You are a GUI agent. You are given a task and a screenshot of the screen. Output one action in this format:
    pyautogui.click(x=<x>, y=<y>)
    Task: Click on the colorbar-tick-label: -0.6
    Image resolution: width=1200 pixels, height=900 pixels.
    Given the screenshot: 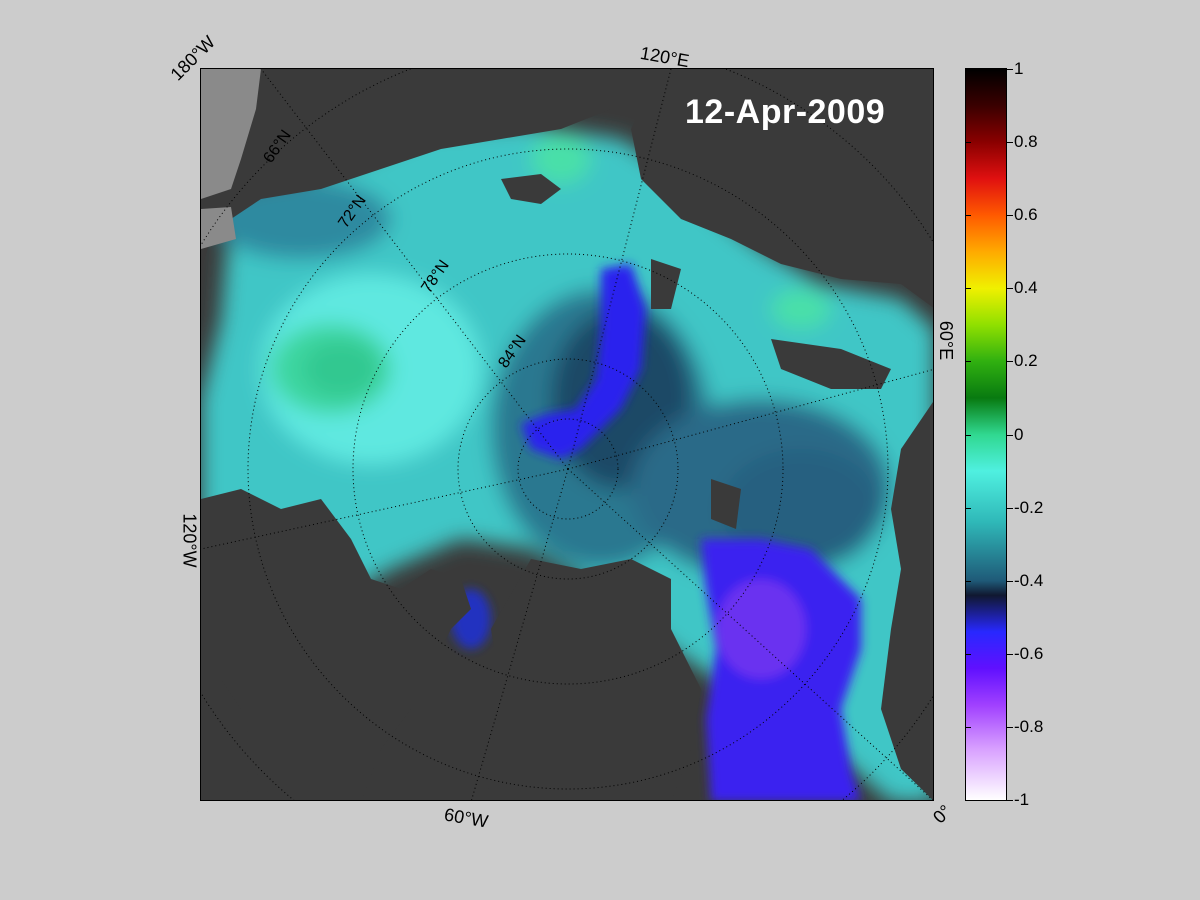 What is the action you would take?
    pyautogui.click(x=1029, y=653)
    